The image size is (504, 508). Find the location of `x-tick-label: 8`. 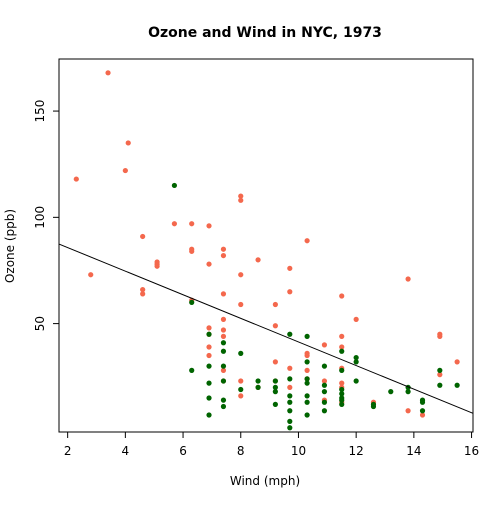

x-tick-label: 8 is located at coordinates (241, 451).